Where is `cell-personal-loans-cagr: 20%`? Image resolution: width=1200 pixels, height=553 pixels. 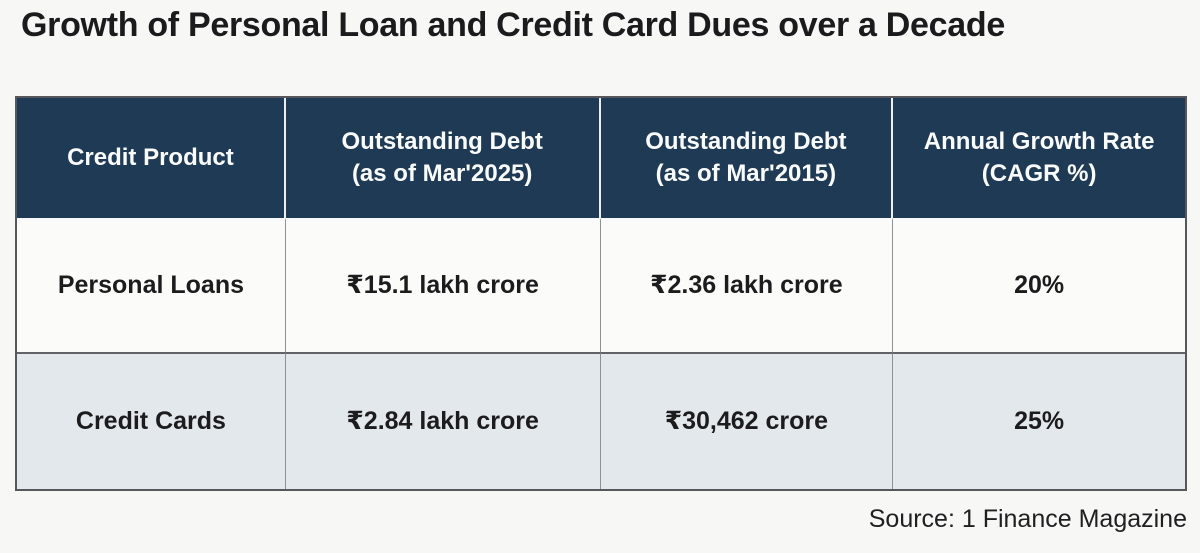
cell-personal-loans-cagr: 20% is located at coordinates (1039, 285).